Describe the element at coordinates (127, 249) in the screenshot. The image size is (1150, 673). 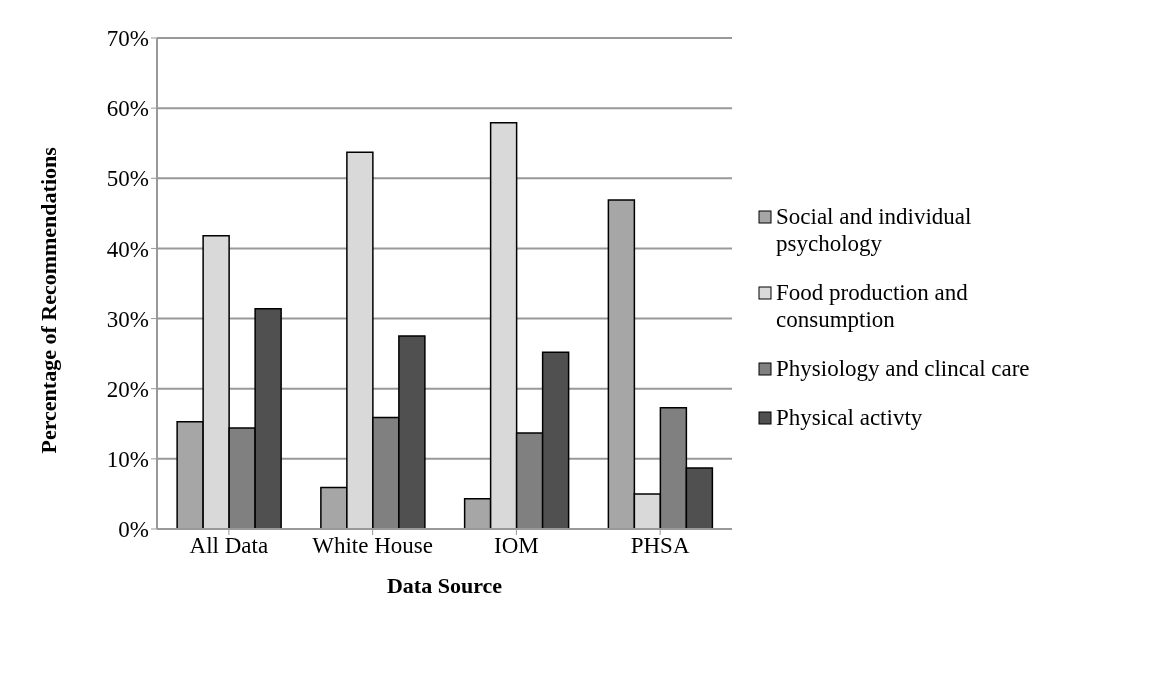
I see `y-tick-label: 40%` at that location.